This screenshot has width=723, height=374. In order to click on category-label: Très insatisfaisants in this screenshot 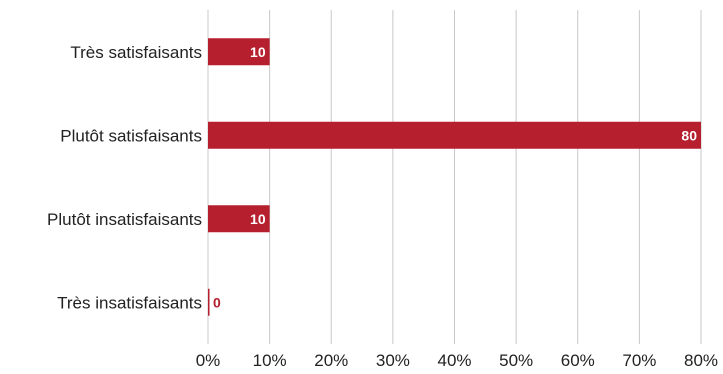, I will do `click(129, 302)`.